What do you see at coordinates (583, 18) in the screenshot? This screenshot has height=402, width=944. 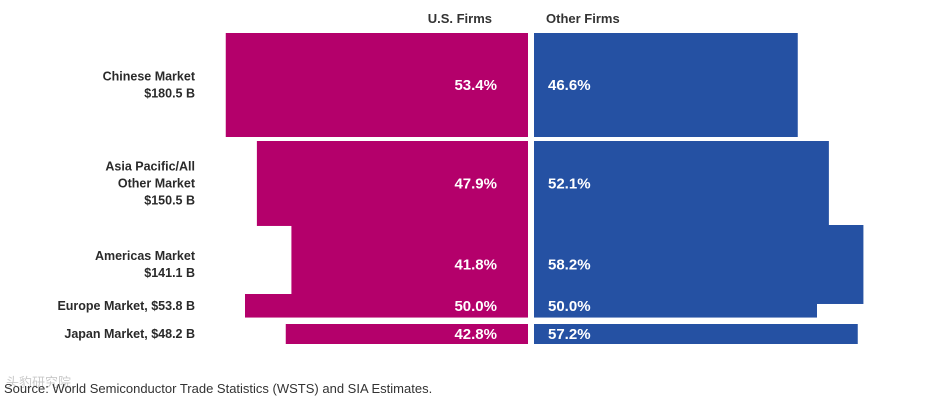 I see `legend-other-firms: Other Firms` at bounding box center [583, 18].